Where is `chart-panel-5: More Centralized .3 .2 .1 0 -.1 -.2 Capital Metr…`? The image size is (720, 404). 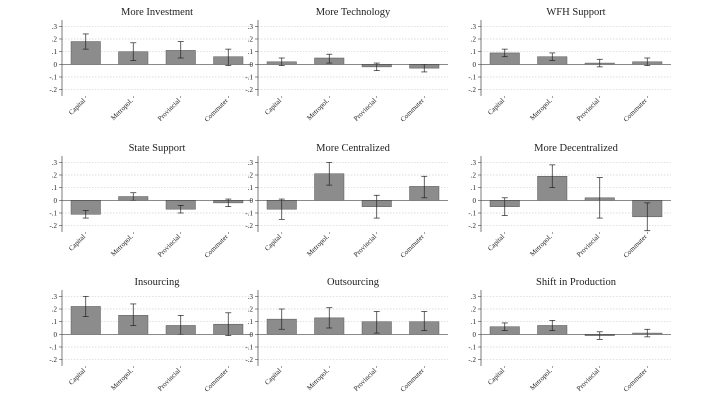 chart-panel-5: More Centralized .3 .2 .1 0 -.1 -.2 Capital Metr… is located at coordinates (346, 201).